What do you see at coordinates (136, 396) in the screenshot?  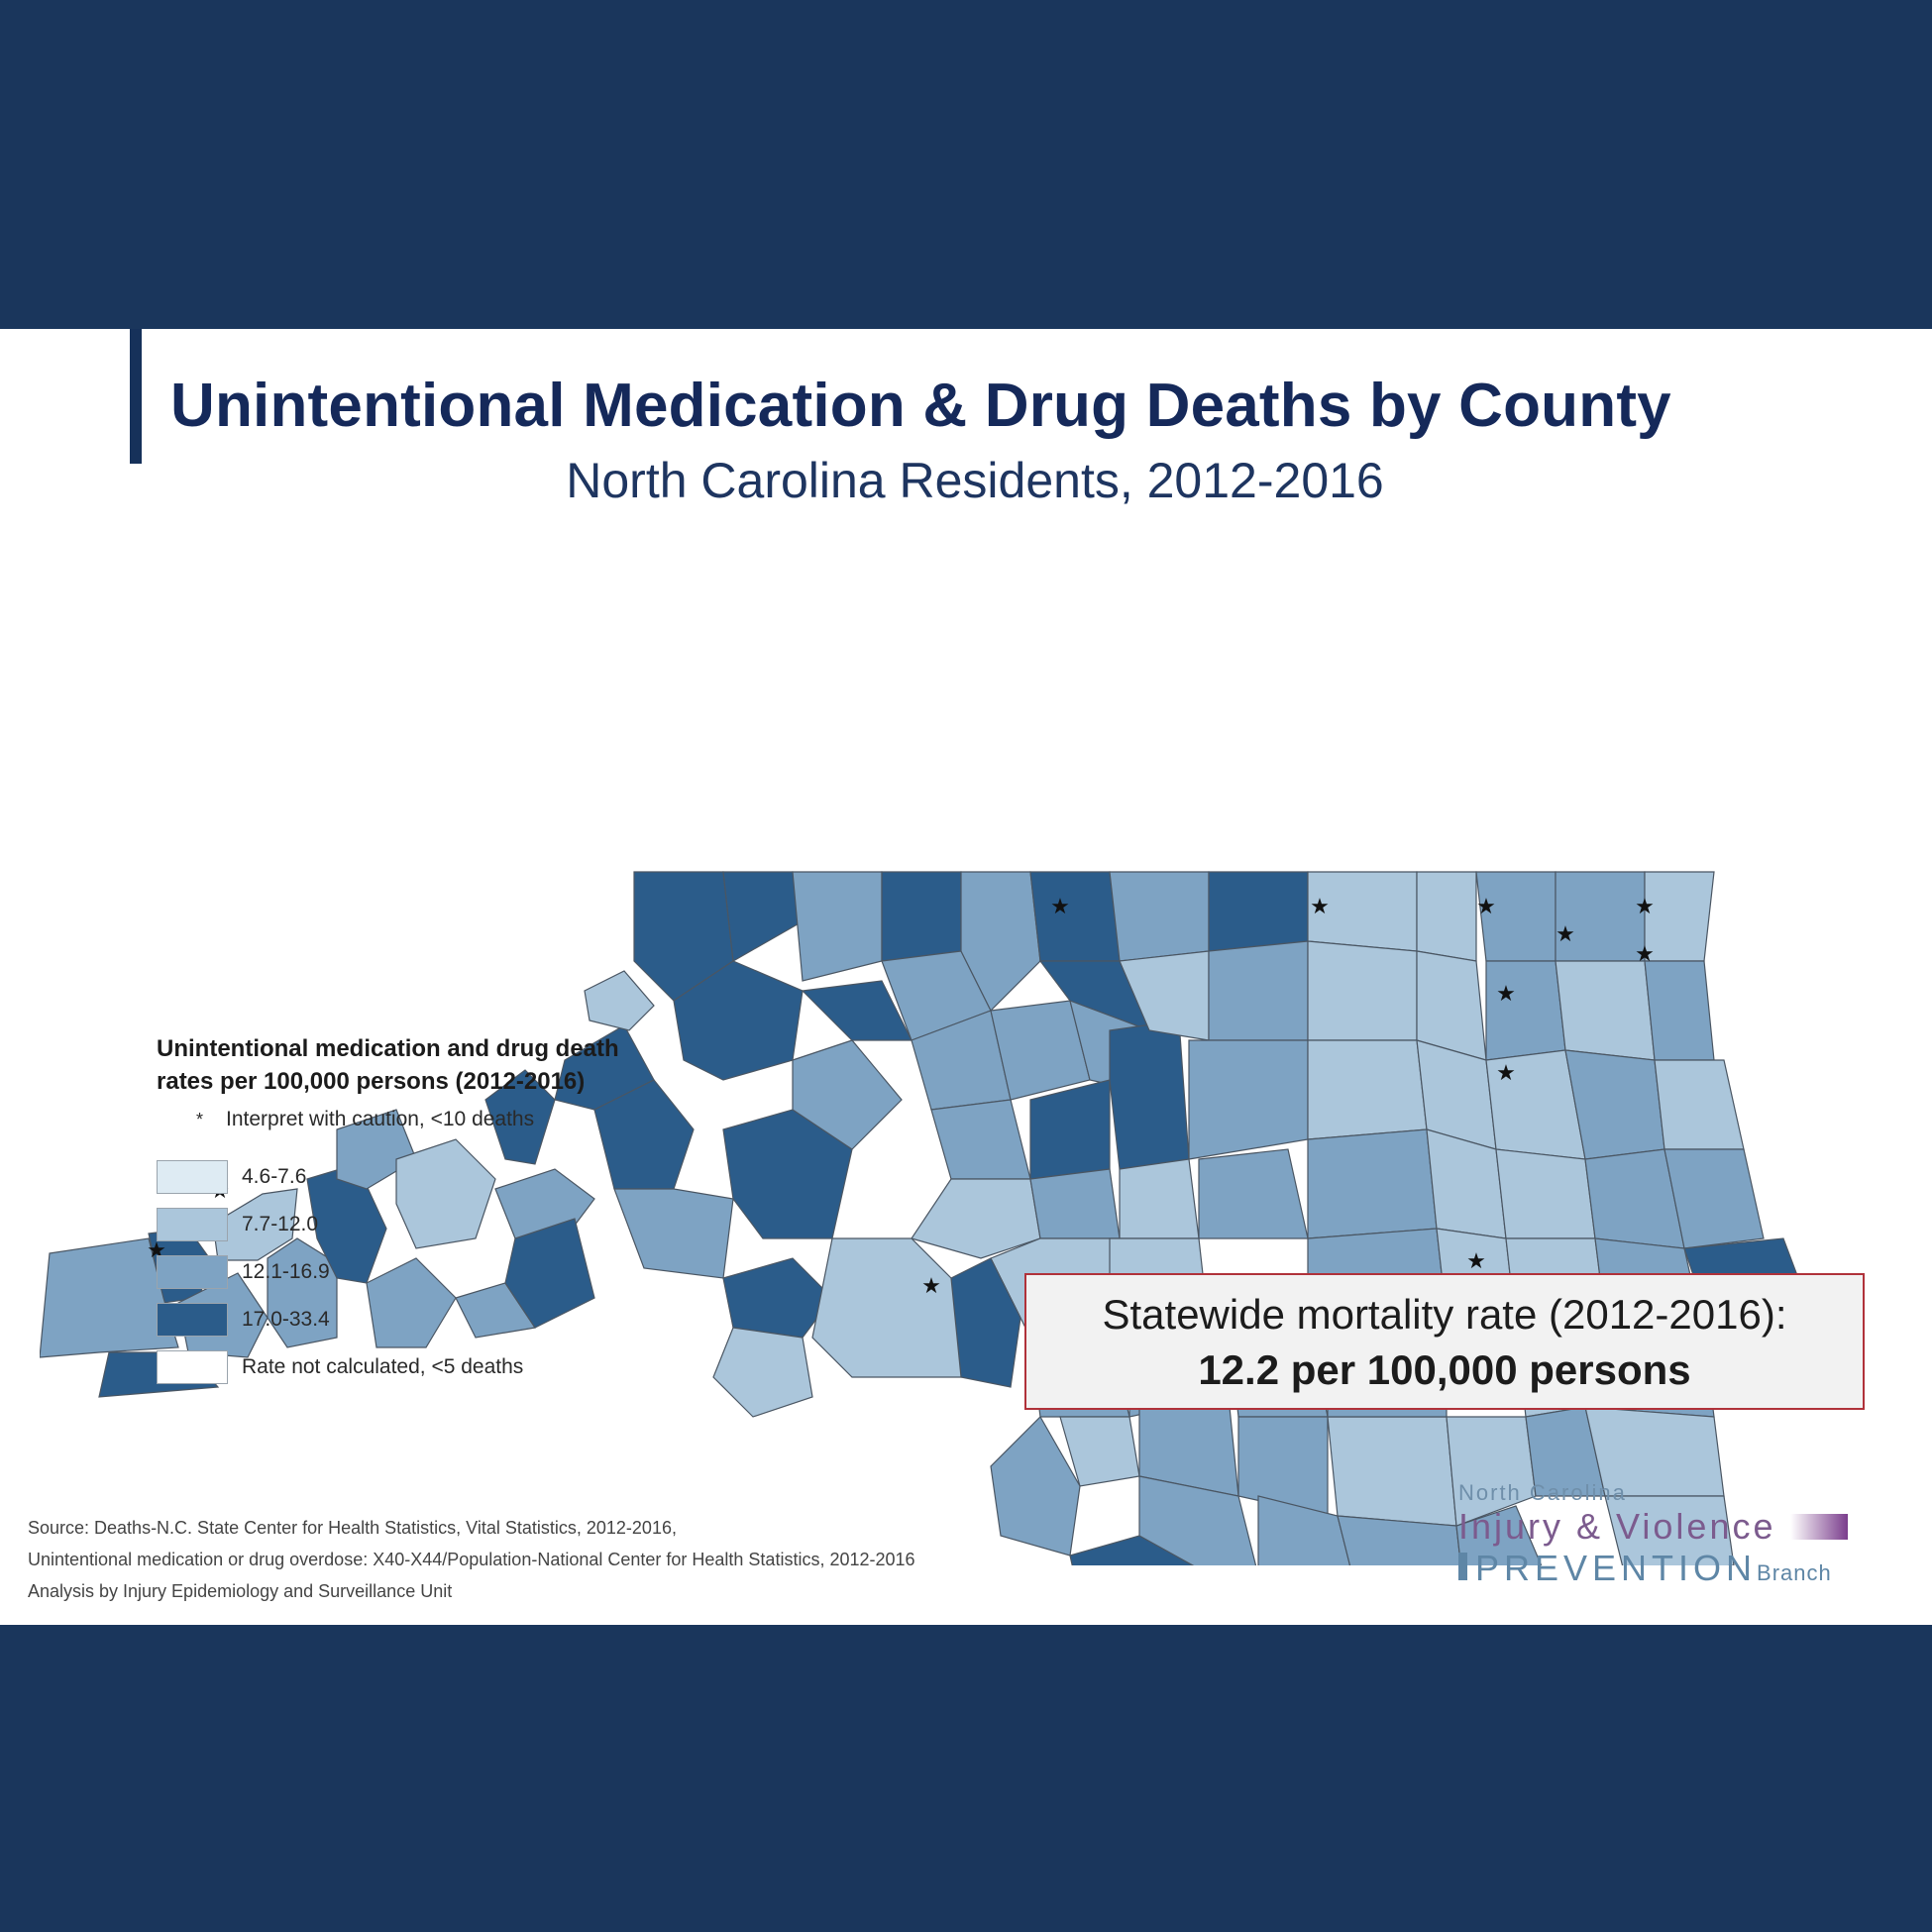 I see `title-accent-bar` at bounding box center [136, 396].